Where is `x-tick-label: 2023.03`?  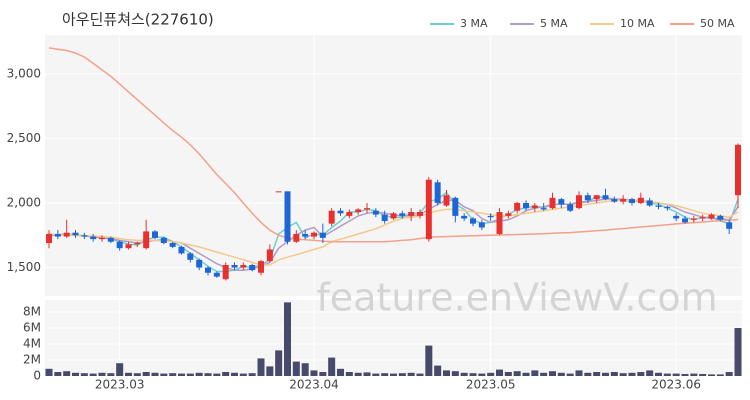 x-tick-label: 2023.03 is located at coordinates (120, 385).